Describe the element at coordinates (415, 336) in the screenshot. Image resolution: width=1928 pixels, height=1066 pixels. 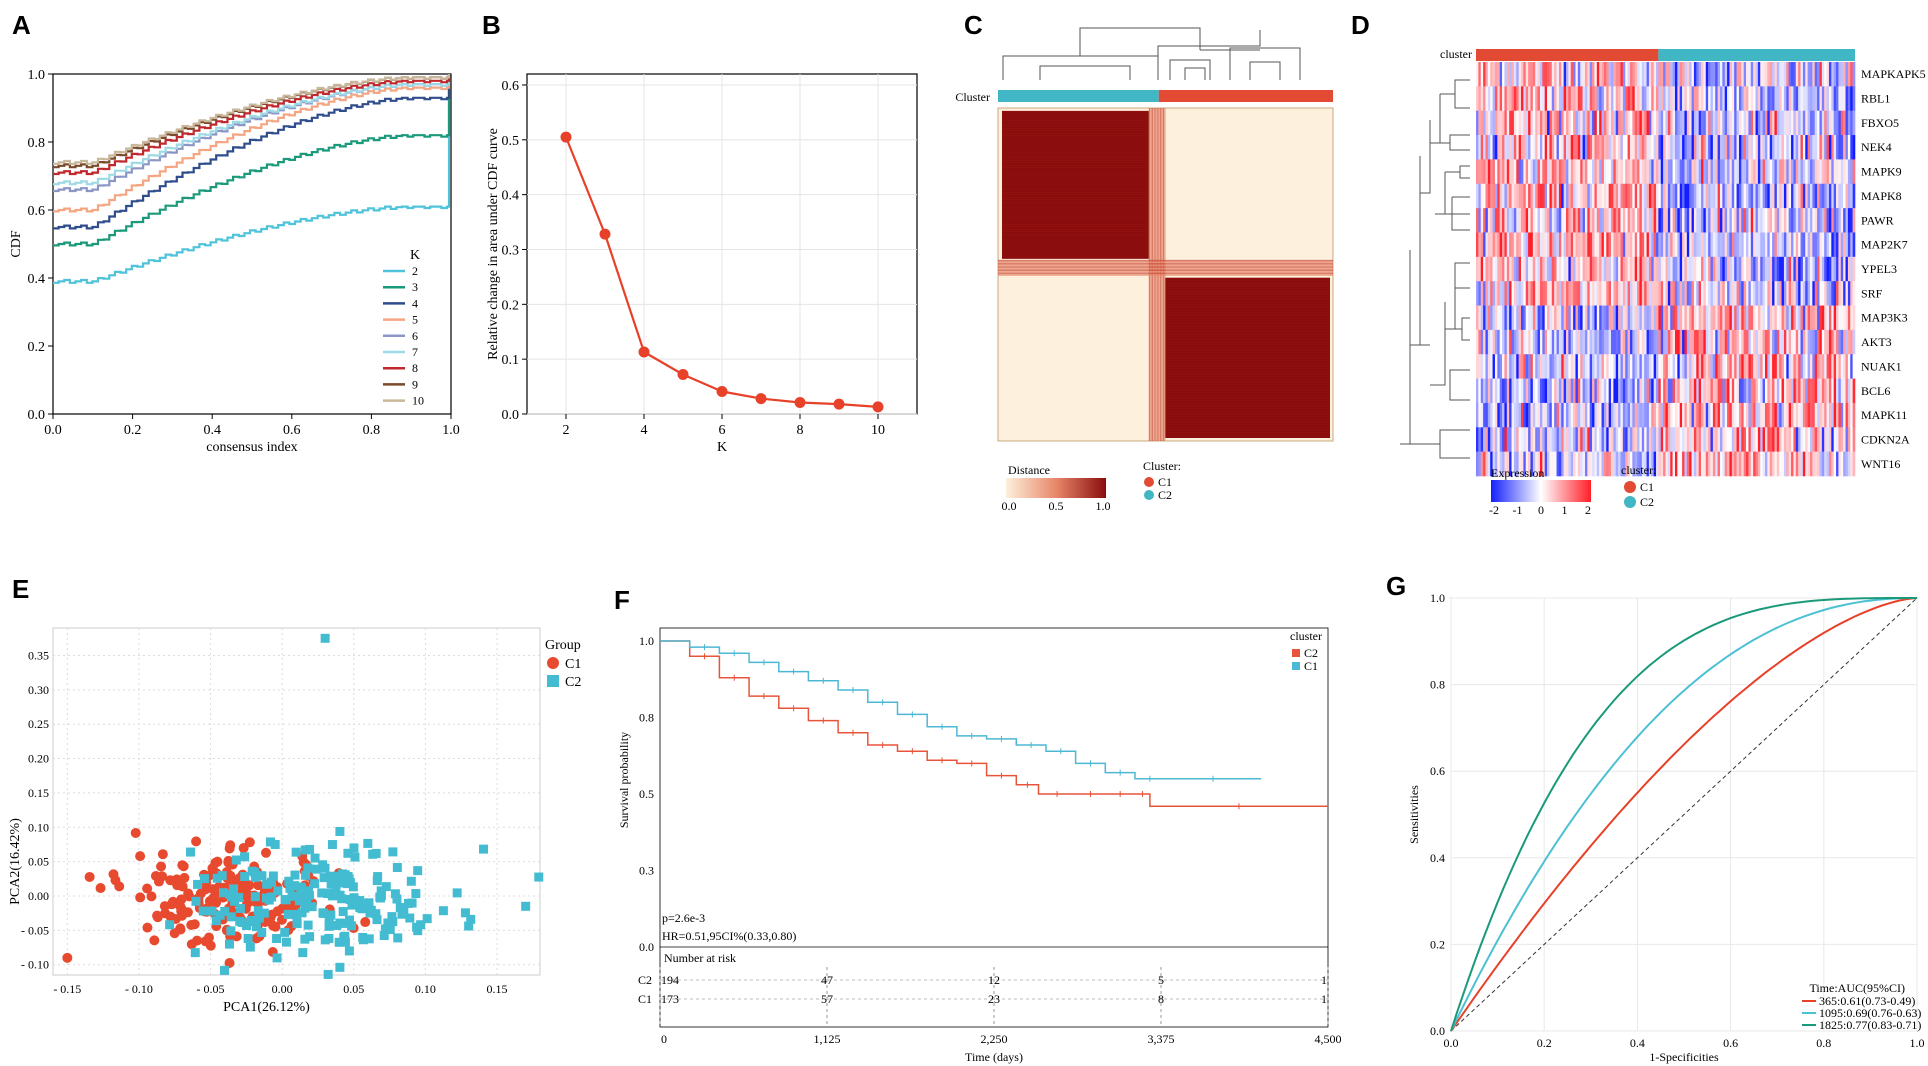
I see `legend-label-k6: 6` at that location.